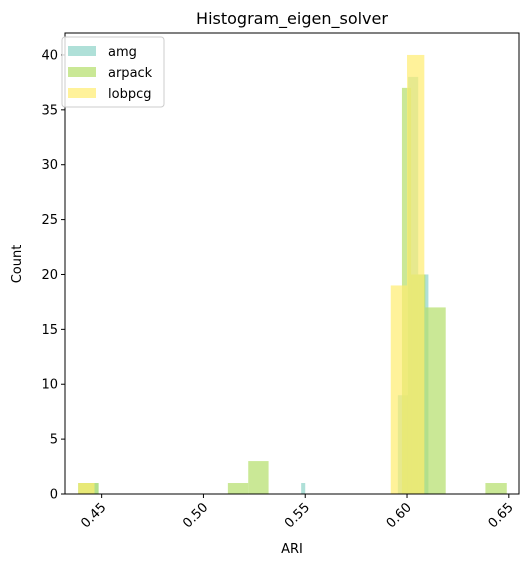 Image resolution: width=531 pixels, height=565 pixels. What do you see at coordinates (54, 495) in the screenshot?
I see `y-tick-label: 0` at bounding box center [54, 495].